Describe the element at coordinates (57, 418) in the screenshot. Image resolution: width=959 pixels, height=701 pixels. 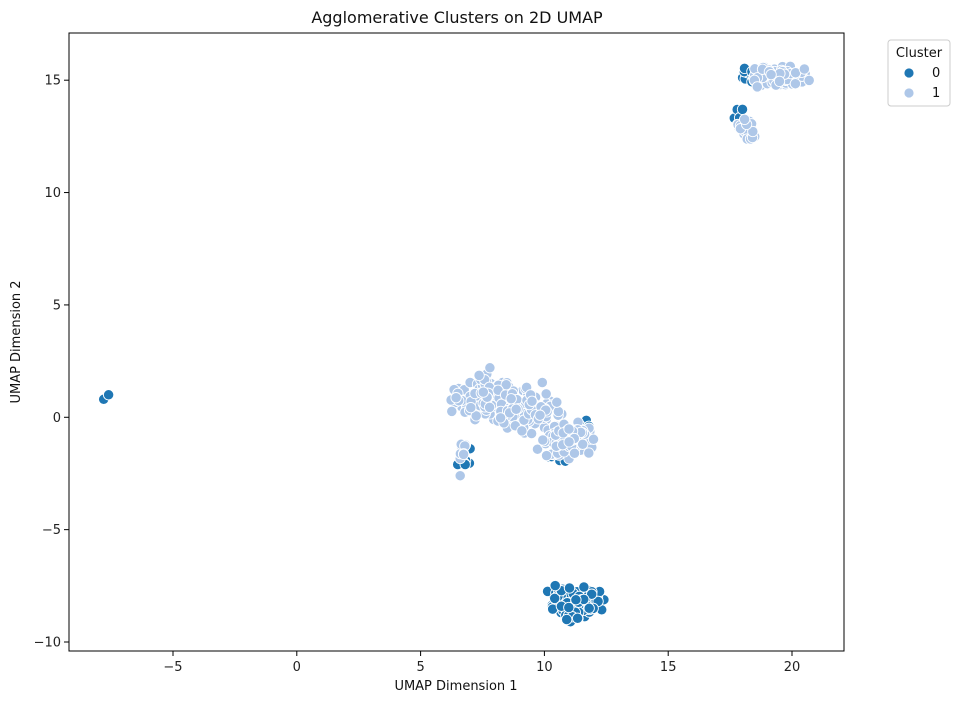
I see `y-tick-label: 0` at that location.